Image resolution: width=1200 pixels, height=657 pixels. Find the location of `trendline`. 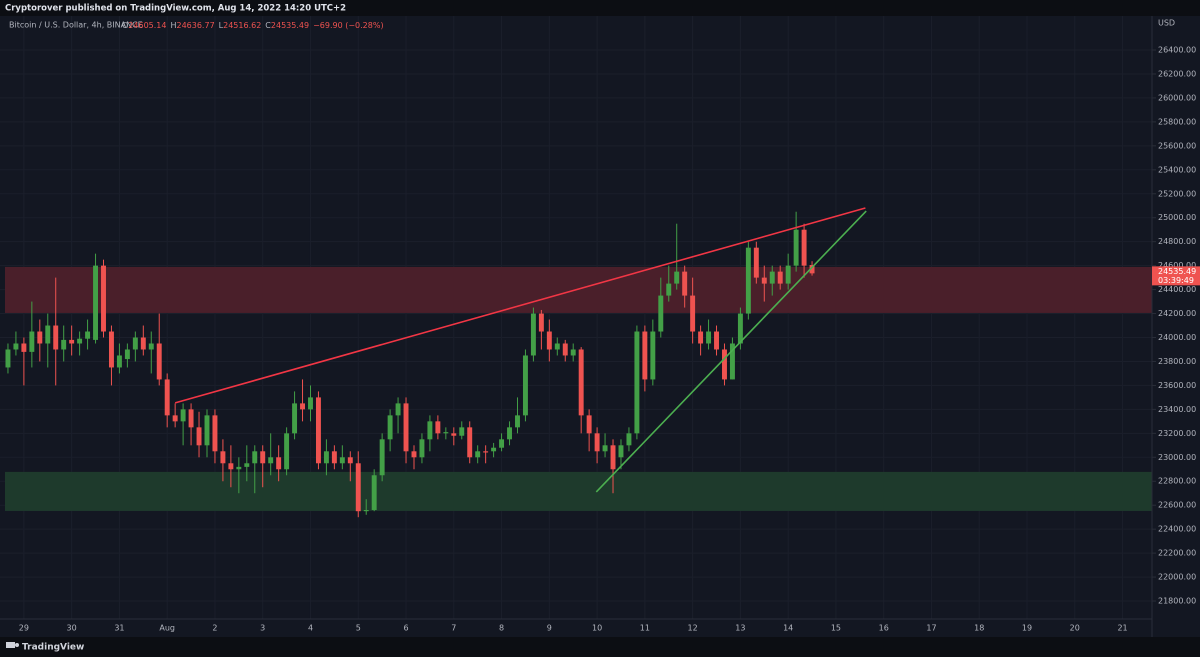

trendline is located at coordinates (731, 351).